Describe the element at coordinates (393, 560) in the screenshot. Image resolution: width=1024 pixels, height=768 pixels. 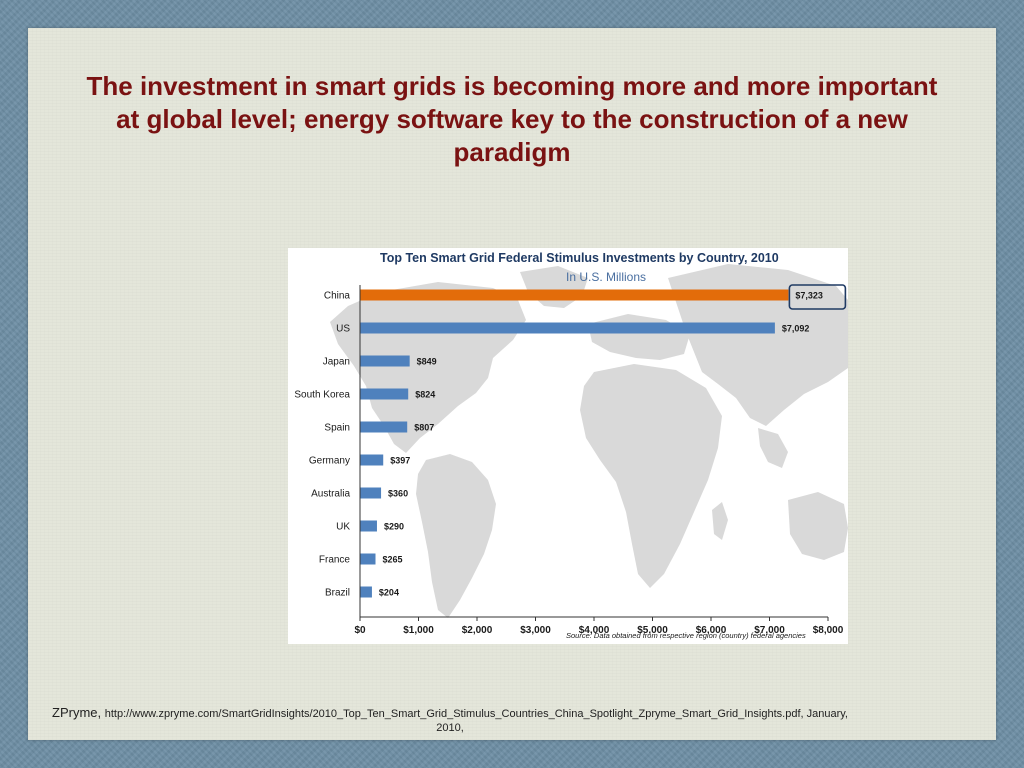
I see `value-label-france: $265` at that location.